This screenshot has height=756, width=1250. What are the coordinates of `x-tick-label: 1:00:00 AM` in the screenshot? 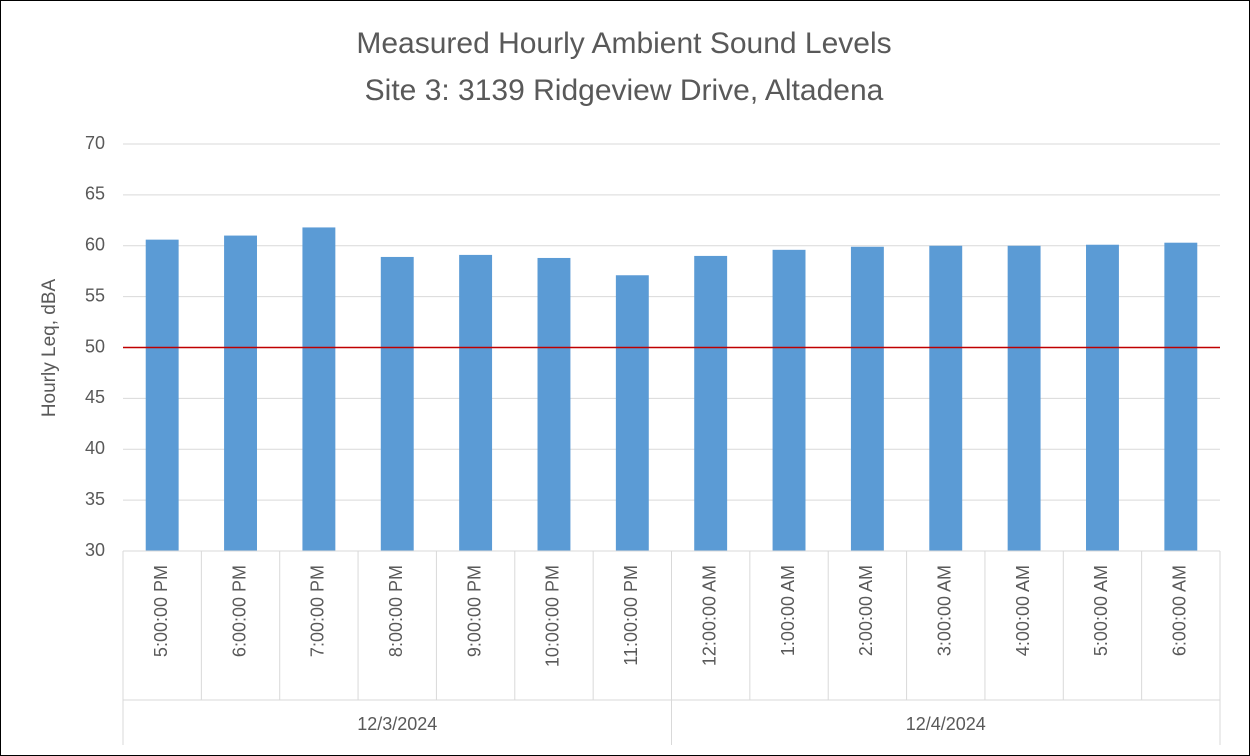 It's located at (788, 610).